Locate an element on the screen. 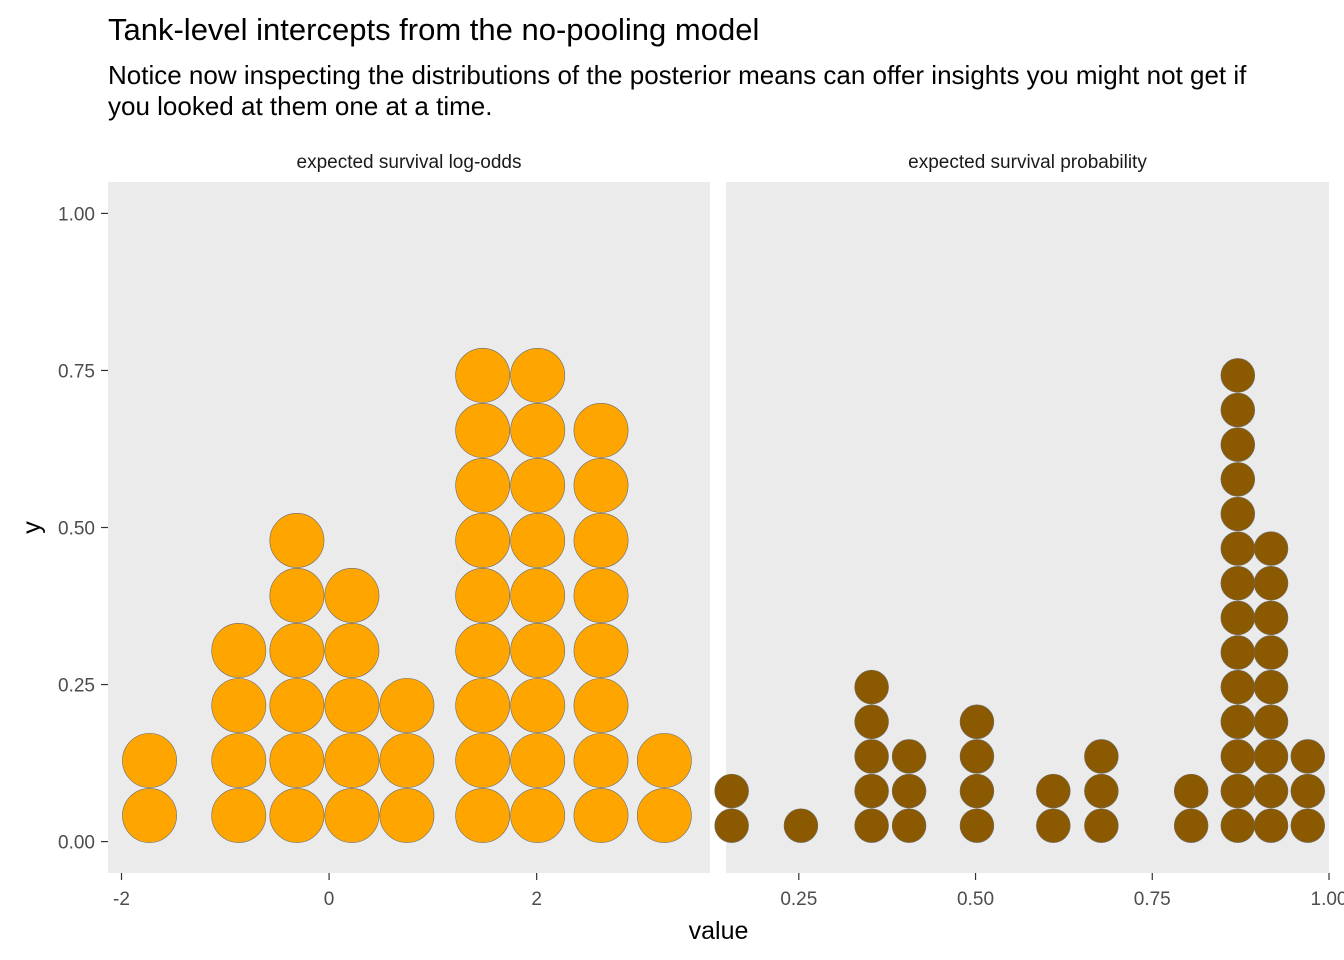 The image size is (1344, 960). x-axis-title: value is located at coordinates (719, 931).